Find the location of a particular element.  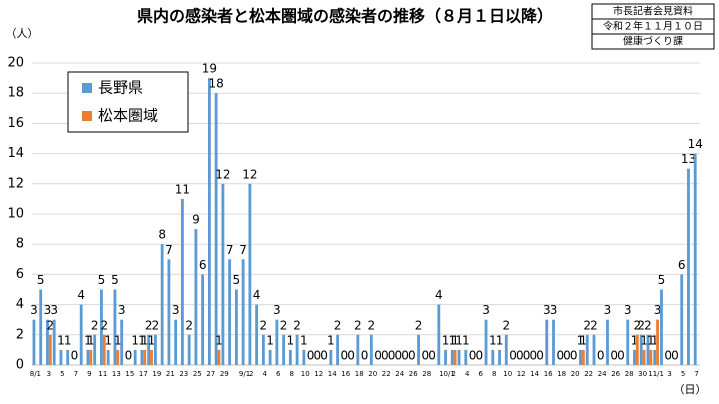

data-label: 13 is located at coordinates (688, 159).